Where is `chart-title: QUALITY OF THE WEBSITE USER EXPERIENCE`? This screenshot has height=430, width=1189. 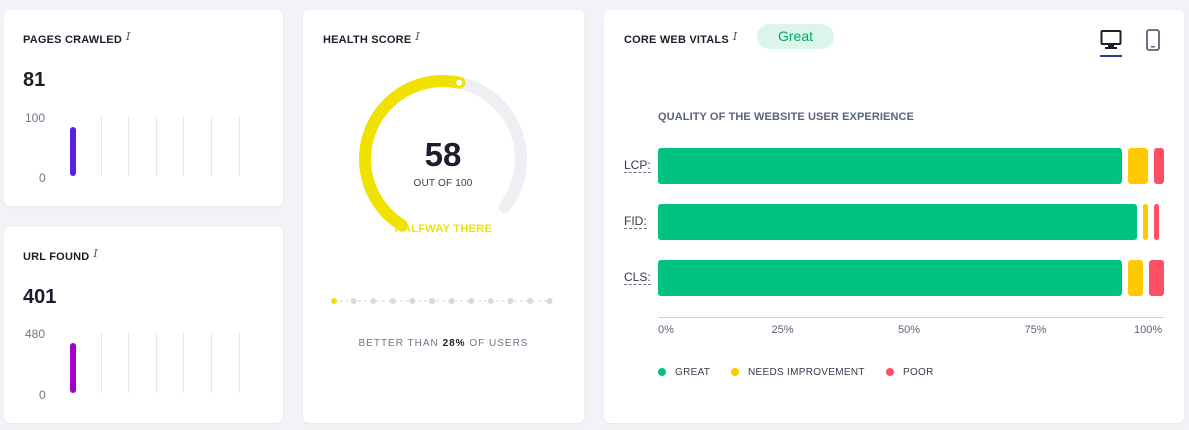
chart-title: QUALITY OF THE WEBSITE USER EXPERIENCE is located at coordinates (786, 117).